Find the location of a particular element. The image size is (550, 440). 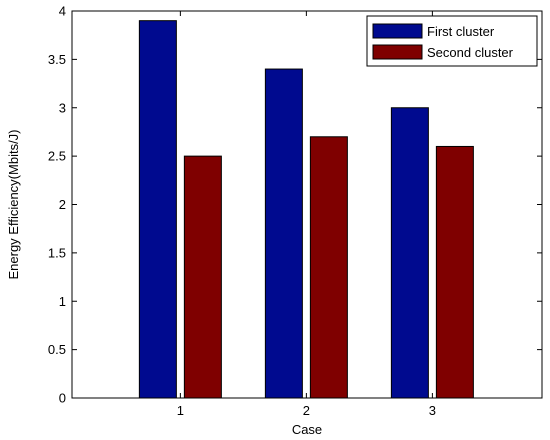

legend-label-series2: Second cluster is located at coordinates (470, 52).